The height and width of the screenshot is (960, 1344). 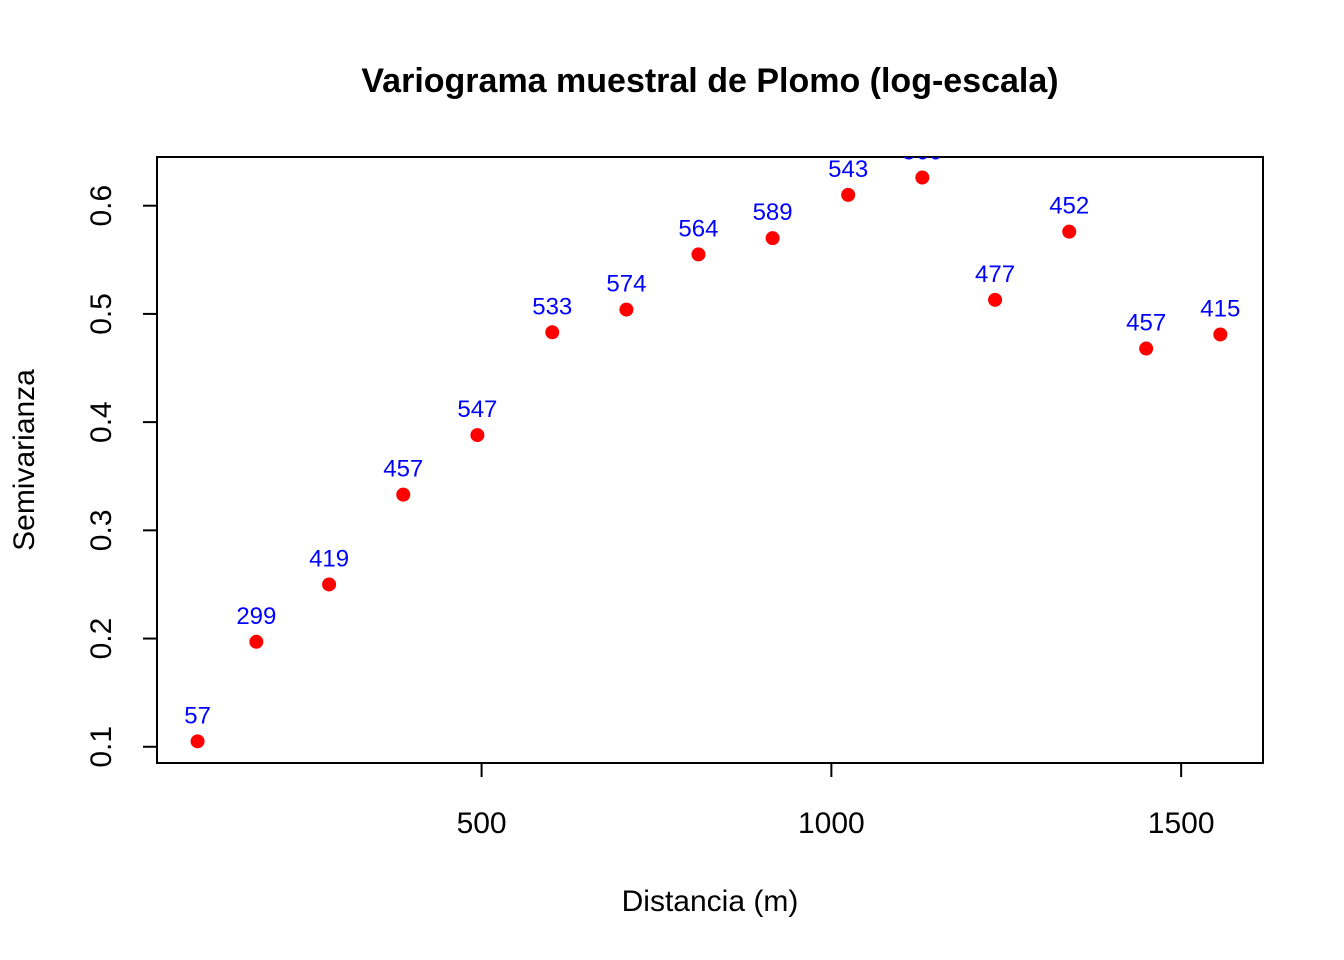 I want to click on data-point-label: 452, so click(x=1069, y=206).